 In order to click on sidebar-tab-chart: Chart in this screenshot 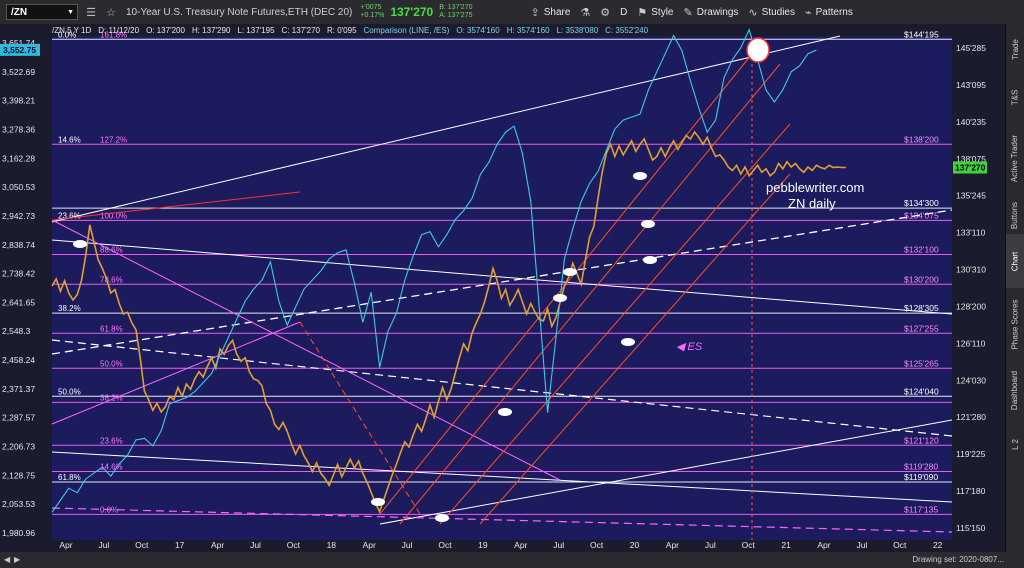, I will do `click(1015, 261)`.